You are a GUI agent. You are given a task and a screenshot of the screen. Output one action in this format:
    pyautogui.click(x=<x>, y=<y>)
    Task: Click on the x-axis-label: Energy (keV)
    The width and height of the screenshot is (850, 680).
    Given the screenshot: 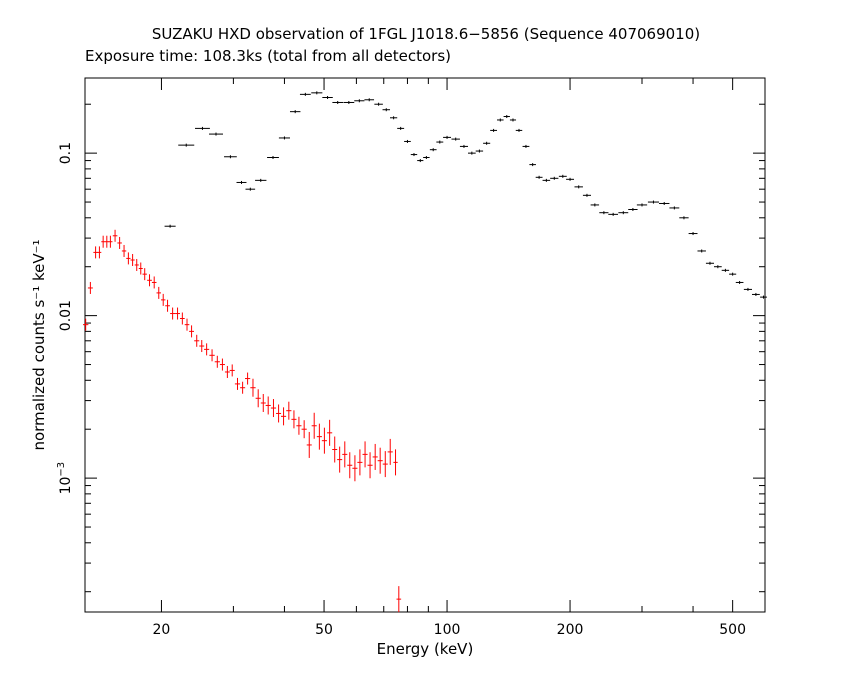 What is the action you would take?
    pyautogui.click(x=425, y=649)
    